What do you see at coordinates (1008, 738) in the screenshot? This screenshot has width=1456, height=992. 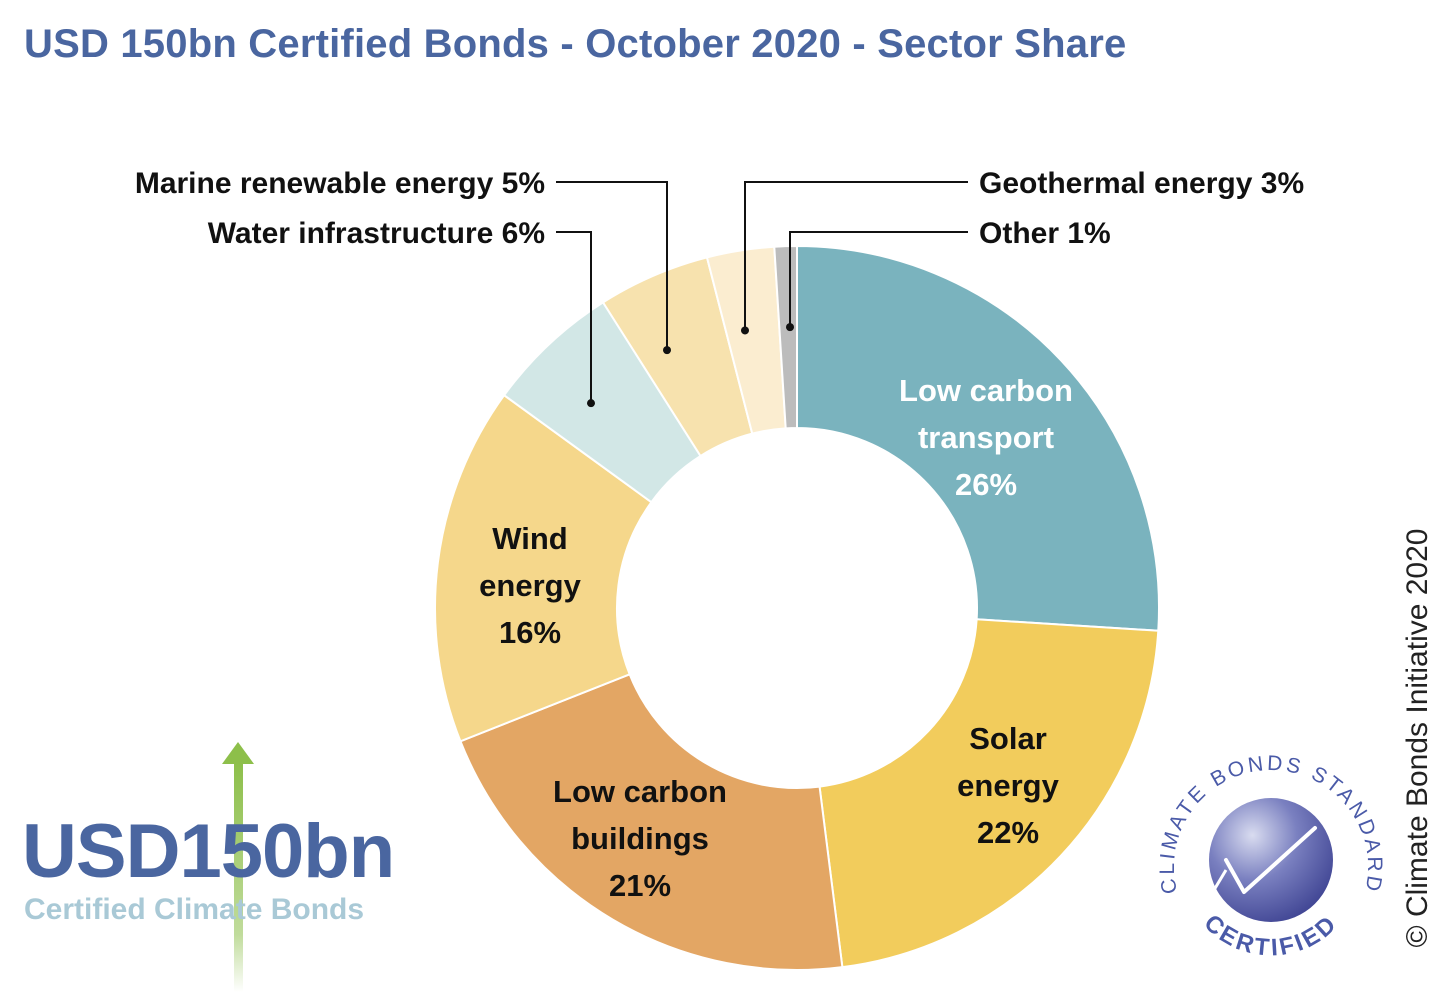 I see `label-solar-energy-line-1: Solar` at bounding box center [1008, 738].